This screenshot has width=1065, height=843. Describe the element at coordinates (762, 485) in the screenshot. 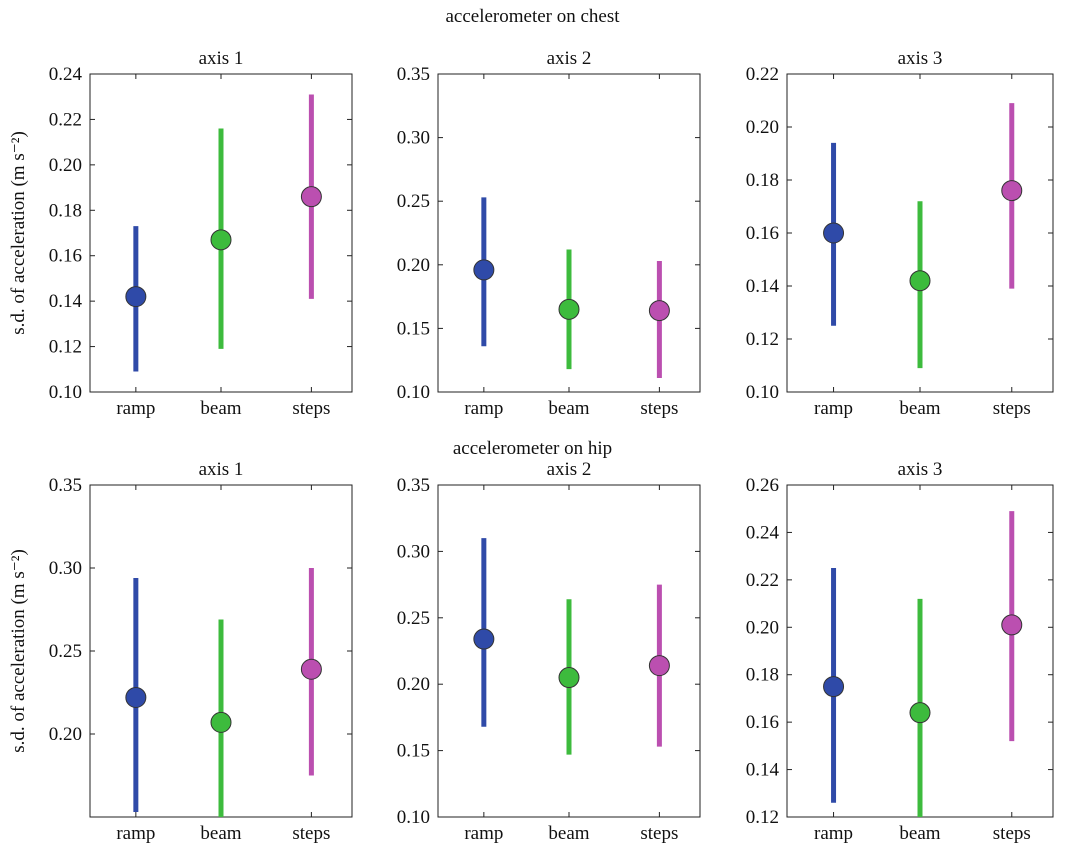

I see `y-tick-label: 0.26` at that location.